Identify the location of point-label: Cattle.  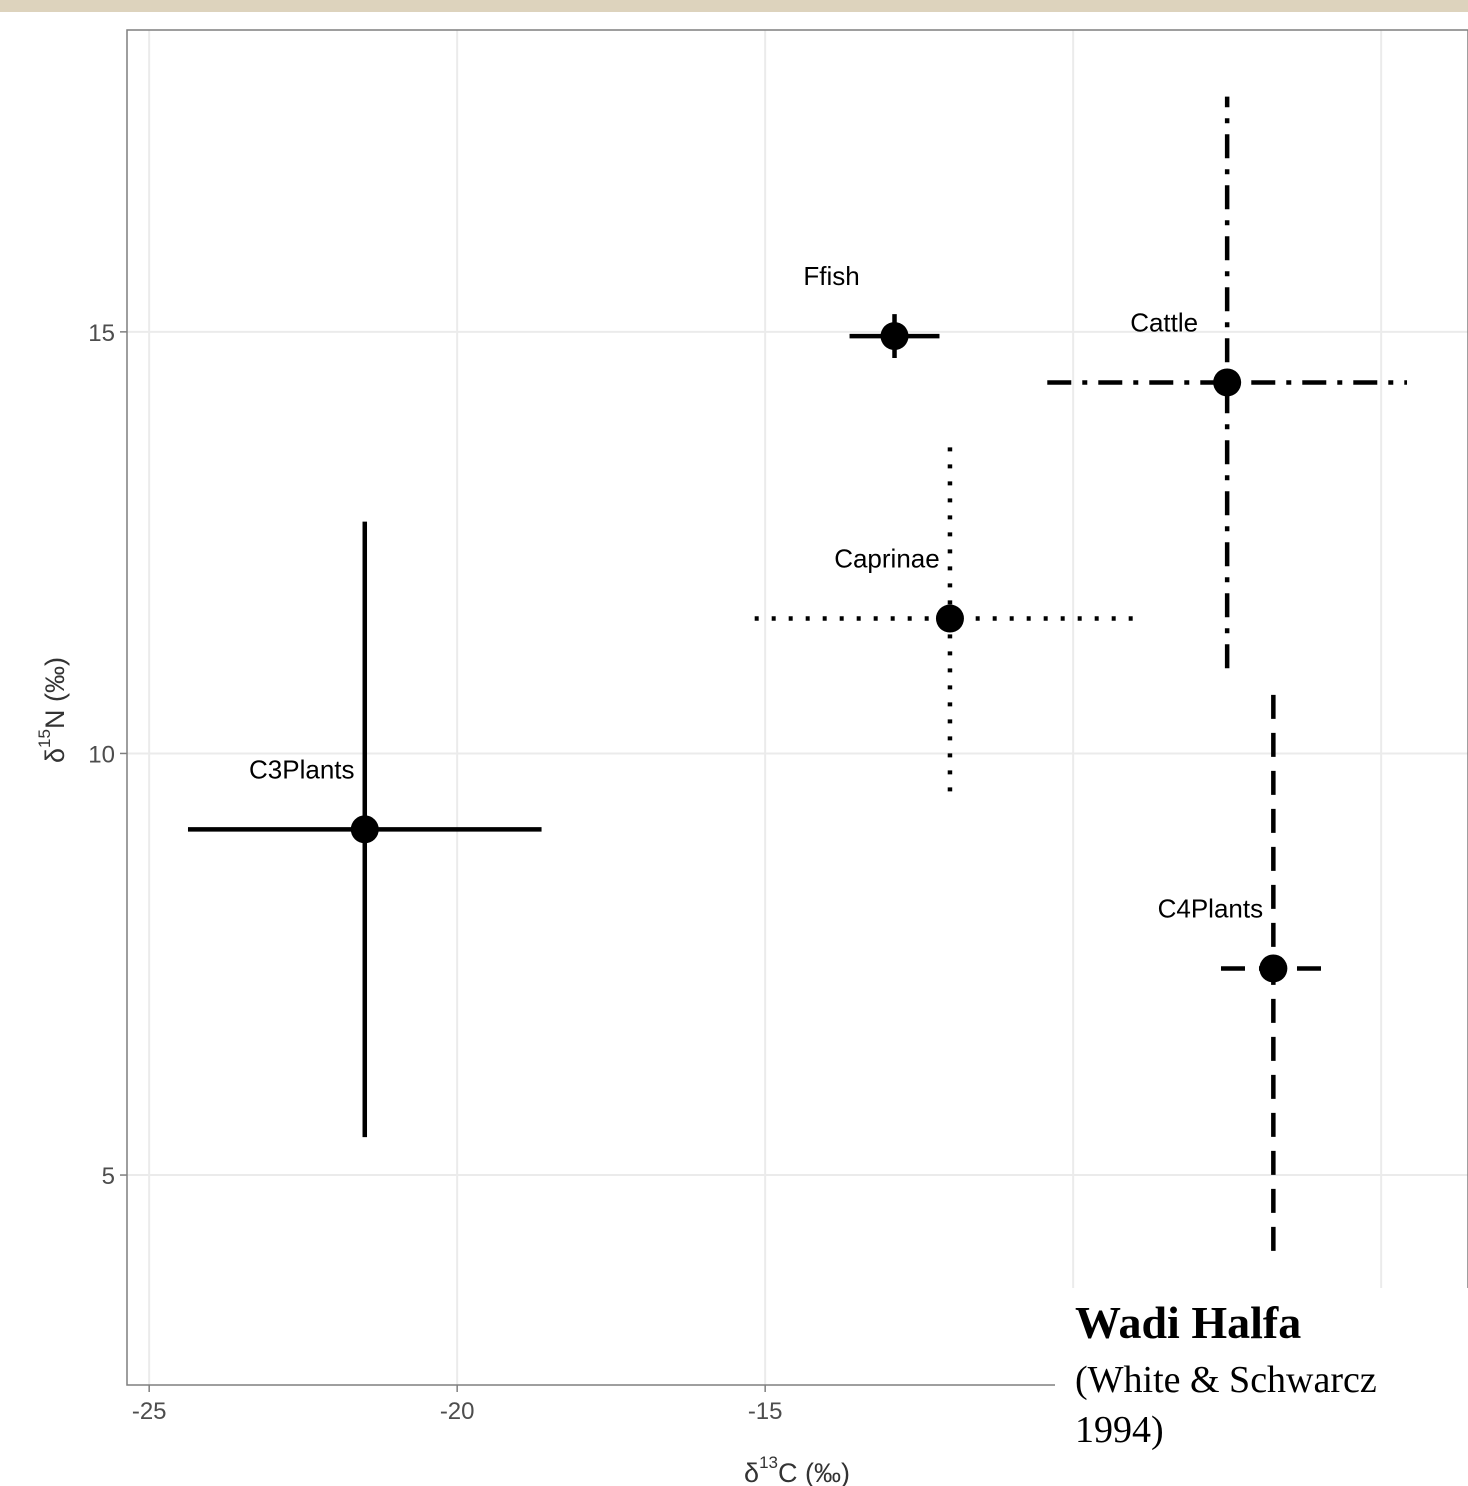
(1164, 322).